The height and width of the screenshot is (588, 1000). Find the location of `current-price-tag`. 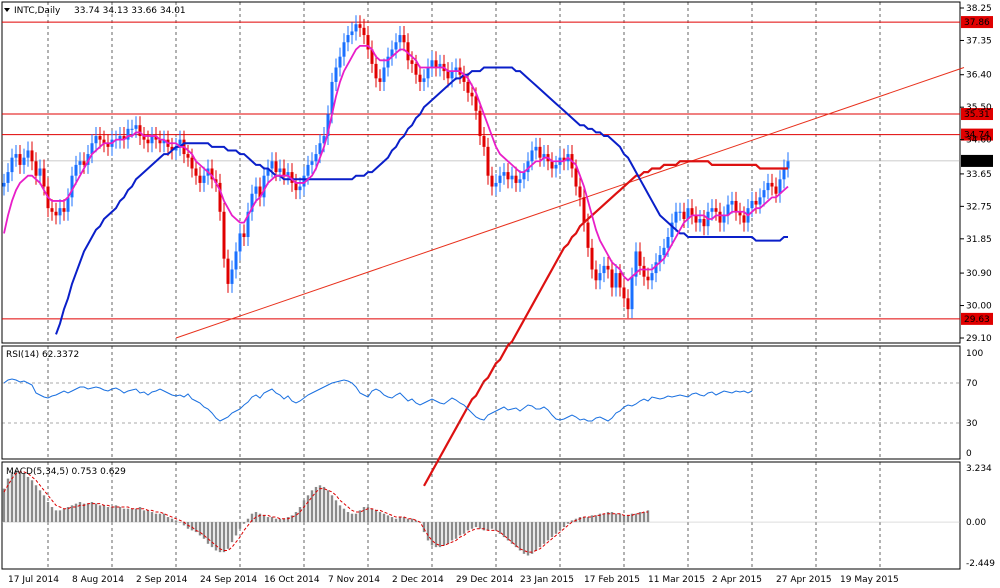

current-price-tag is located at coordinates (977, 160).